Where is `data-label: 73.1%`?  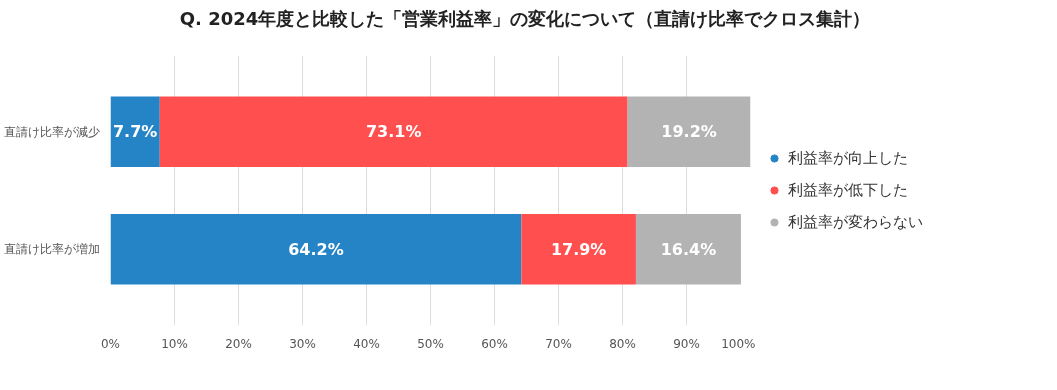 data-label: 73.1% is located at coordinates (393, 132).